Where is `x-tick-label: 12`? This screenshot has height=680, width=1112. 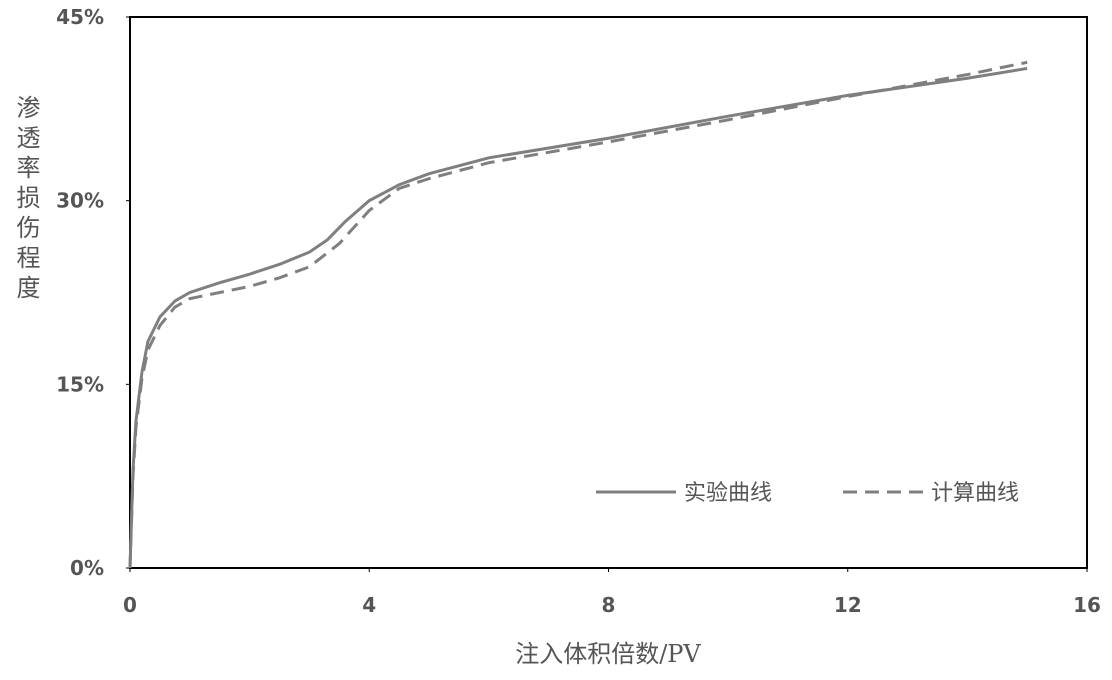
x-tick-label: 12 is located at coordinates (848, 605).